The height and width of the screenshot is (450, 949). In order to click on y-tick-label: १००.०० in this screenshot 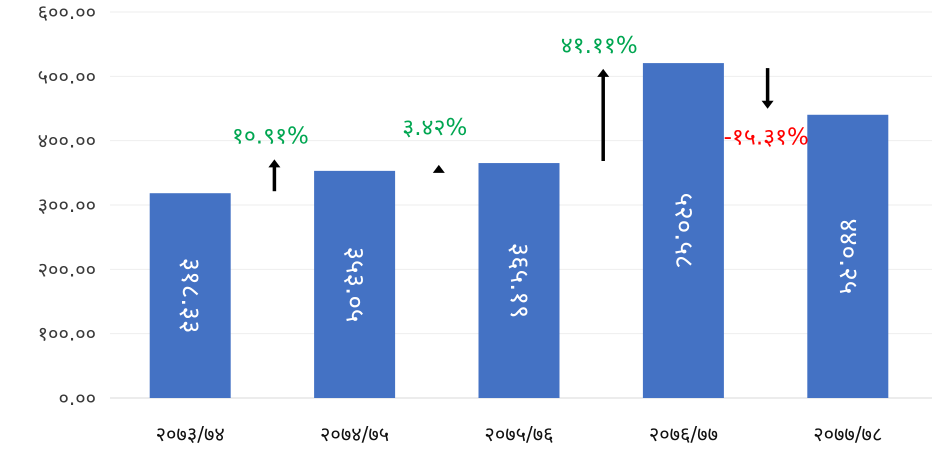, I will do `click(67, 334)`.